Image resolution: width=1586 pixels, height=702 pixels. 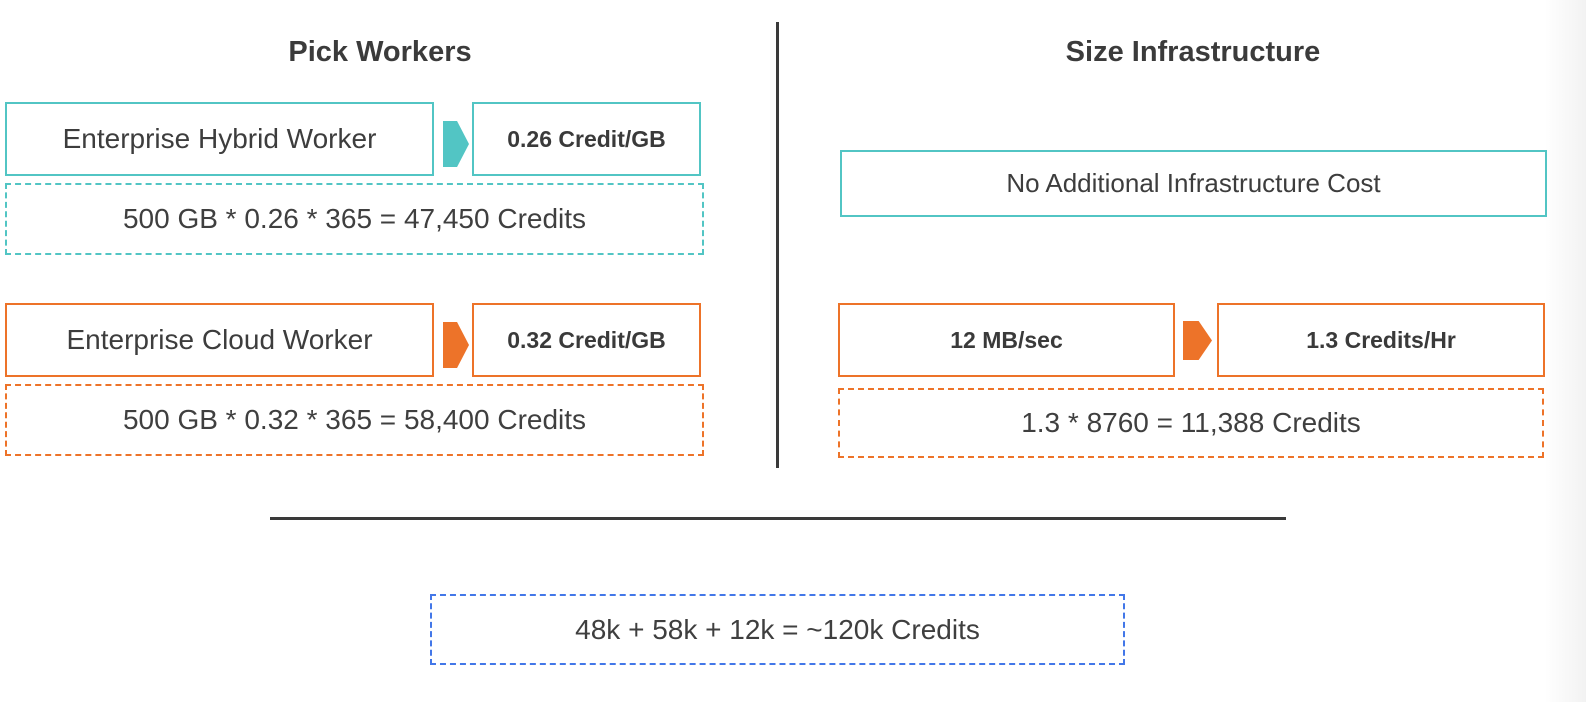 I want to click on left-section-title: Pick Workers, so click(x=380, y=52).